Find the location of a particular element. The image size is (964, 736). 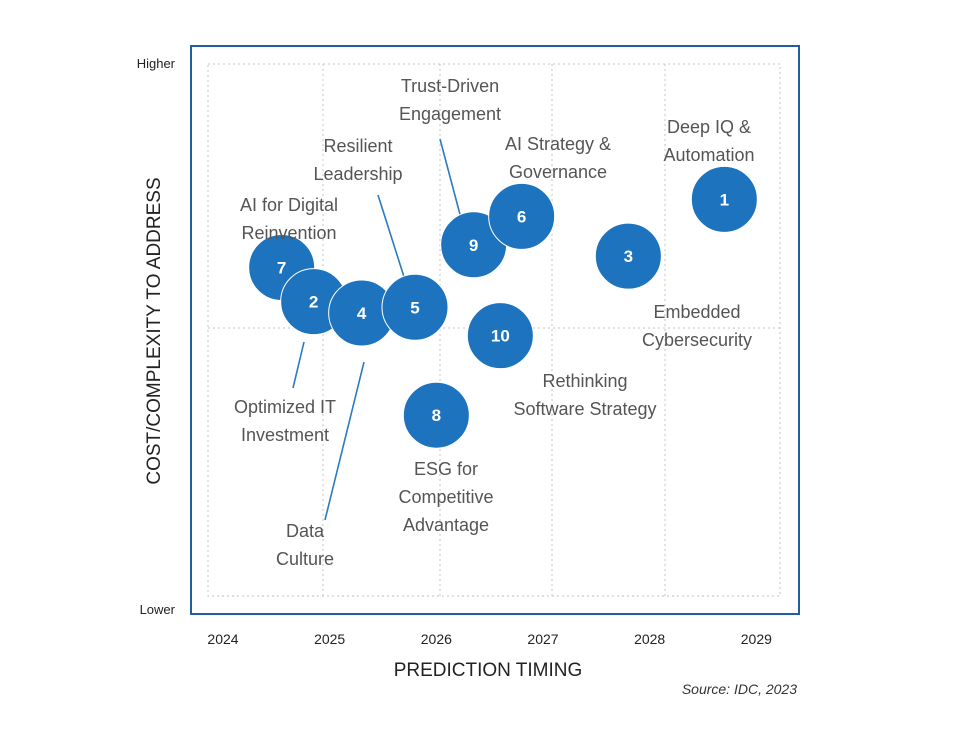

x-tick-label: 2024 is located at coordinates (222, 639).